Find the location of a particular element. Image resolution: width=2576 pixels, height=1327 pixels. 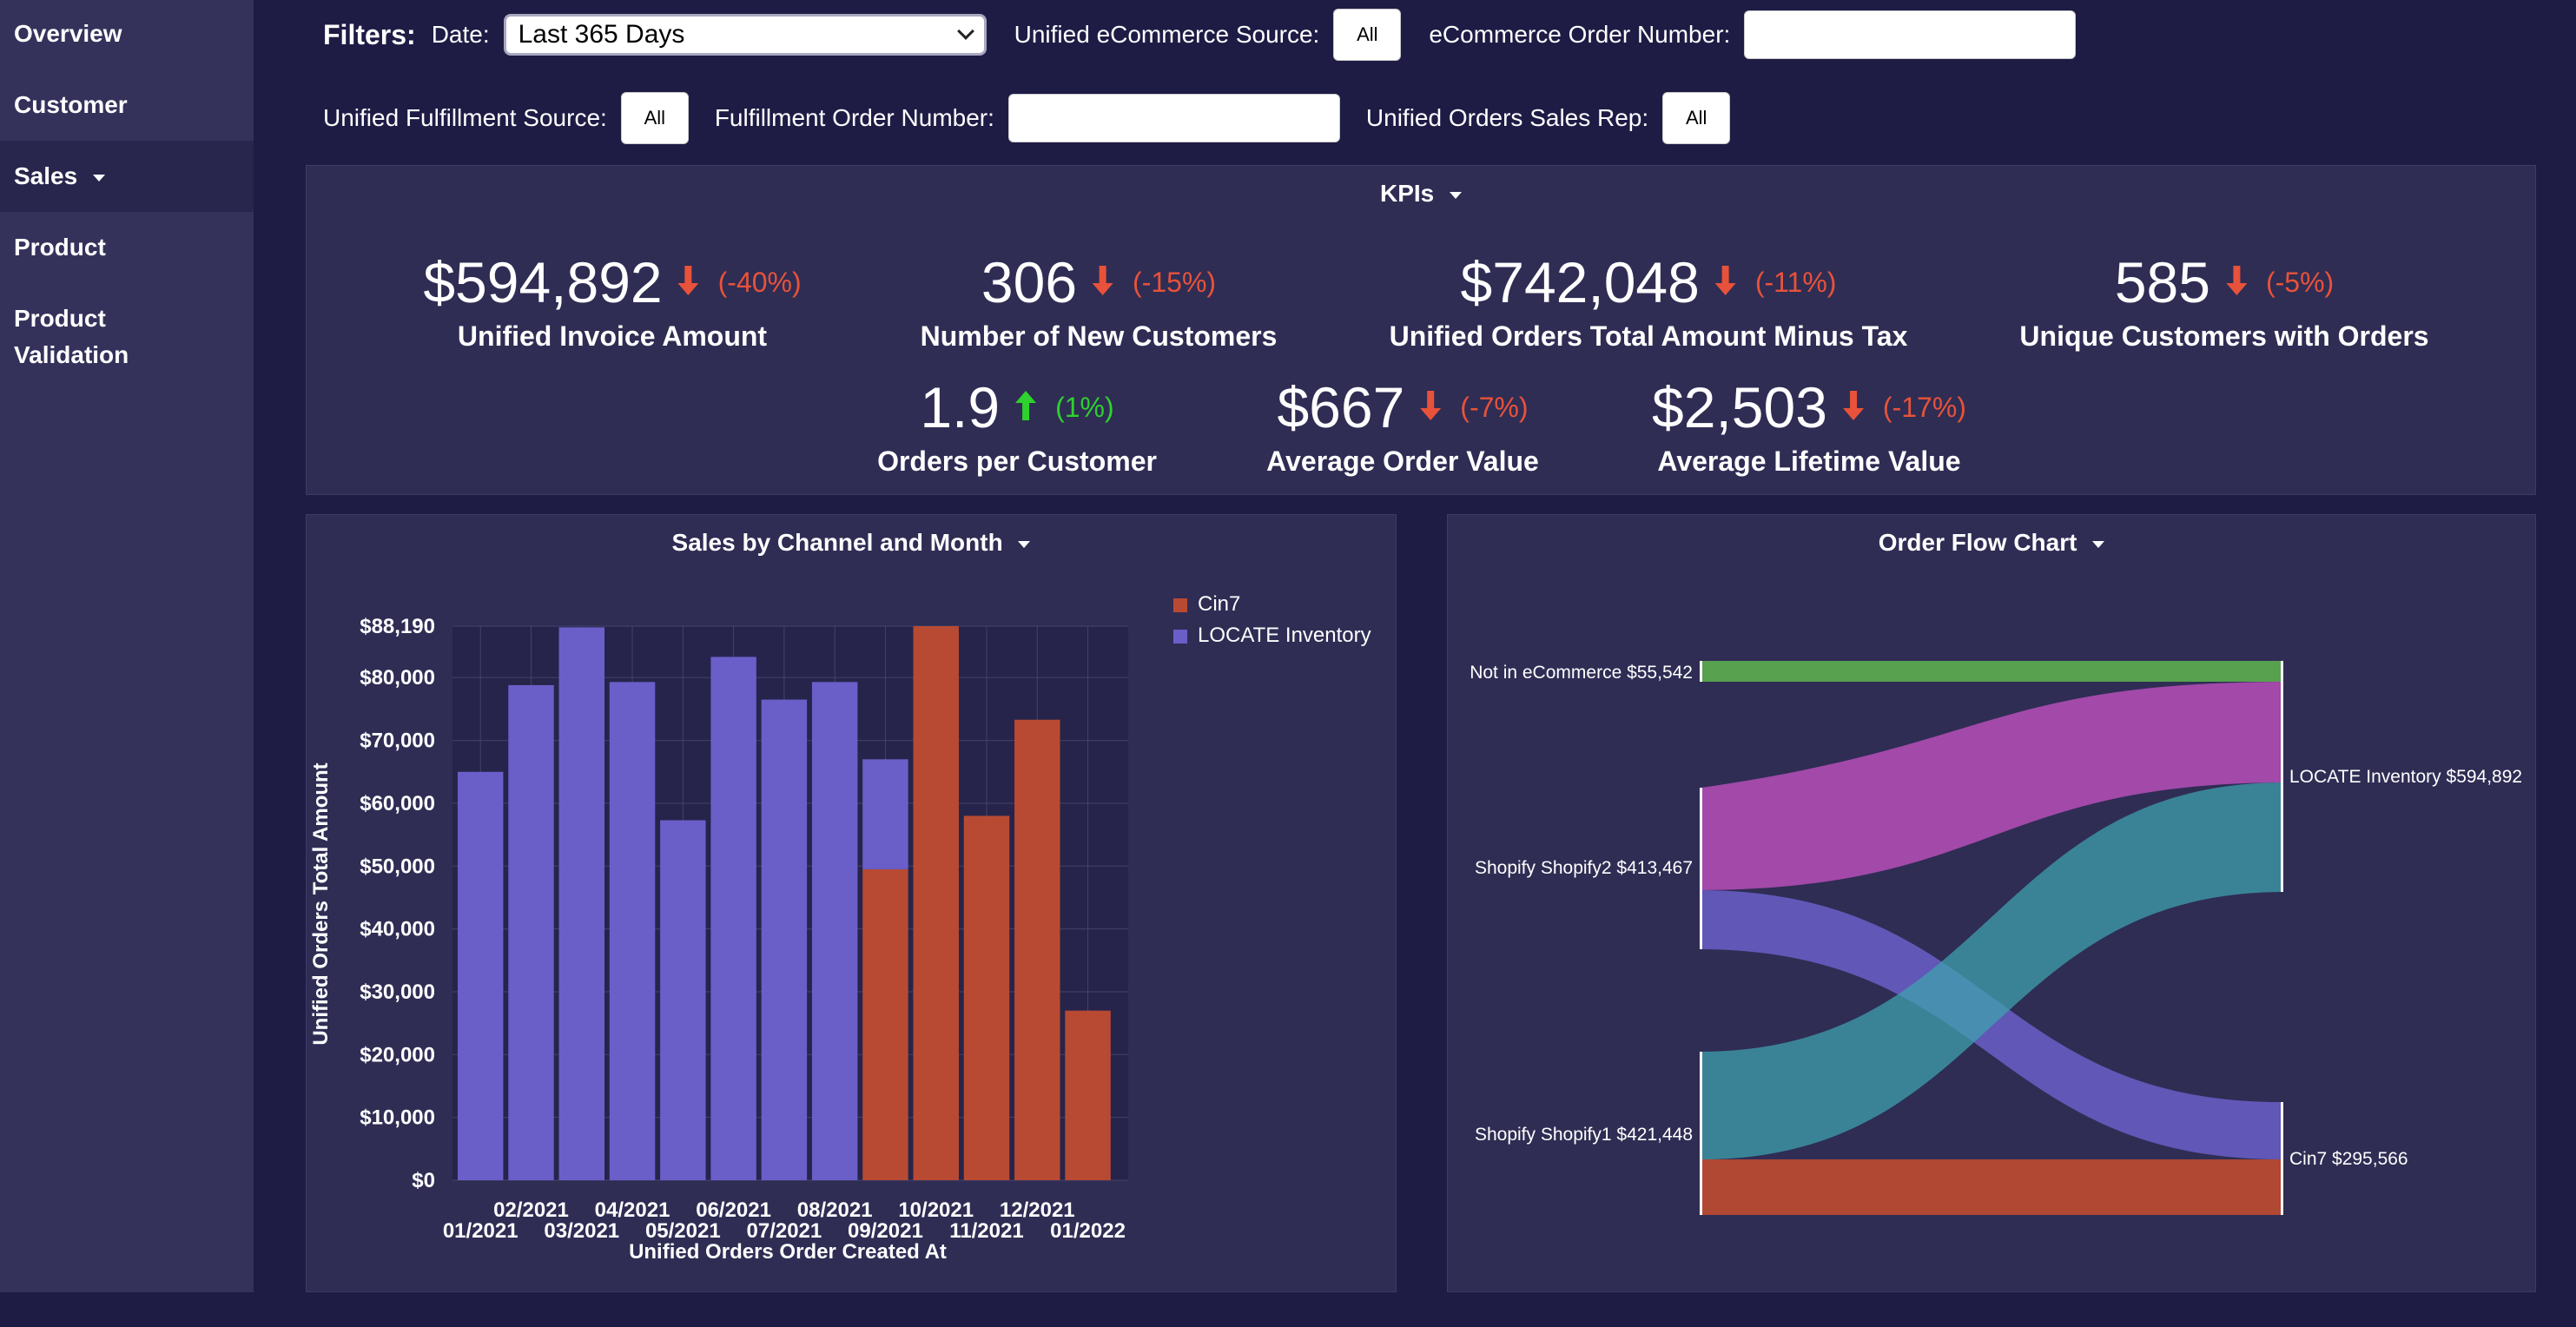

kpi-average-lifetime-value: $2,503 (-17%) Average Lifetime Value is located at coordinates (1809, 426).